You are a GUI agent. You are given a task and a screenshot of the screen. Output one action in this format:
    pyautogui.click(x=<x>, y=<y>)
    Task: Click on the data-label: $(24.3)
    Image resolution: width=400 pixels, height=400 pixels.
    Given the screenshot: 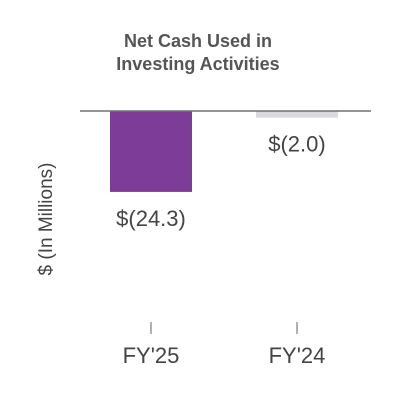 What is the action you would take?
    pyautogui.click(x=151, y=218)
    